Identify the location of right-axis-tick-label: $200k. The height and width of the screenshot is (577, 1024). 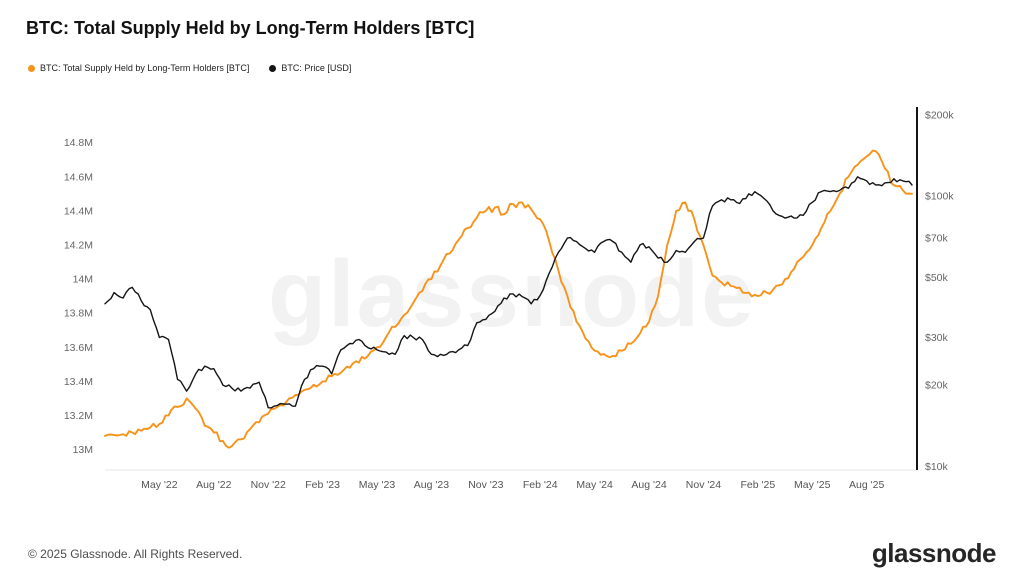
(939, 115).